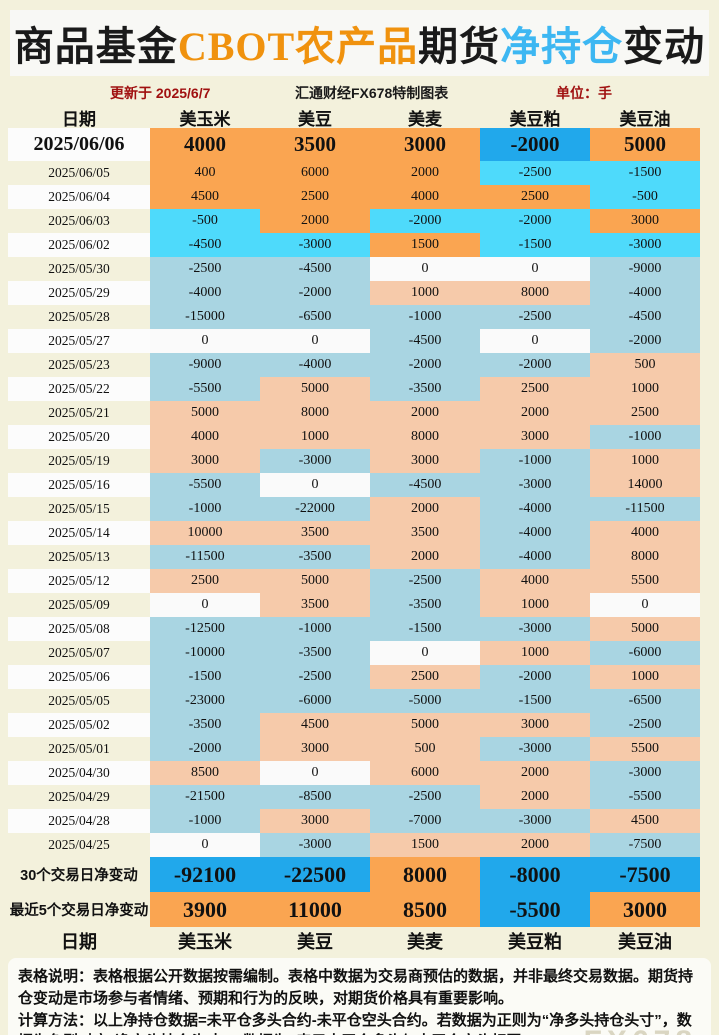 The image size is (719, 1035). I want to click on table-row: 2025/05/08 -12500 -1000 -1500 -3000 5000, so click(354, 629).